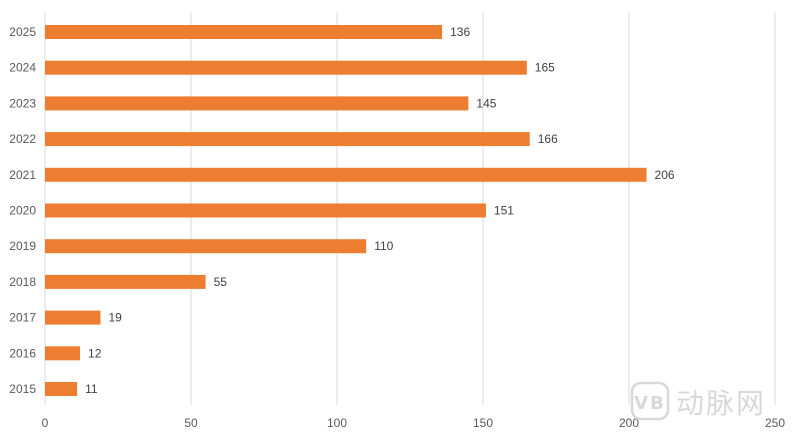 This screenshot has width=800, height=436. What do you see at coordinates (504, 211) in the screenshot?
I see `data-label: 151` at bounding box center [504, 211].